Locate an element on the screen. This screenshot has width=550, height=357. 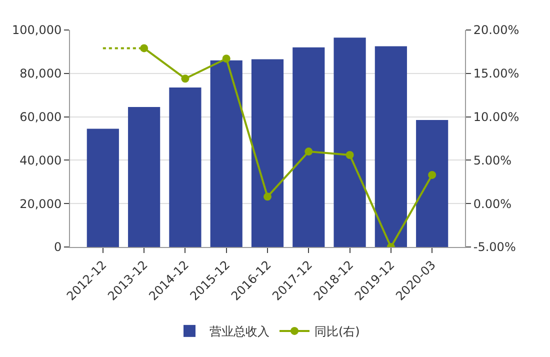
y-tick-label: 20,000 is located at coordinates (41, 203).